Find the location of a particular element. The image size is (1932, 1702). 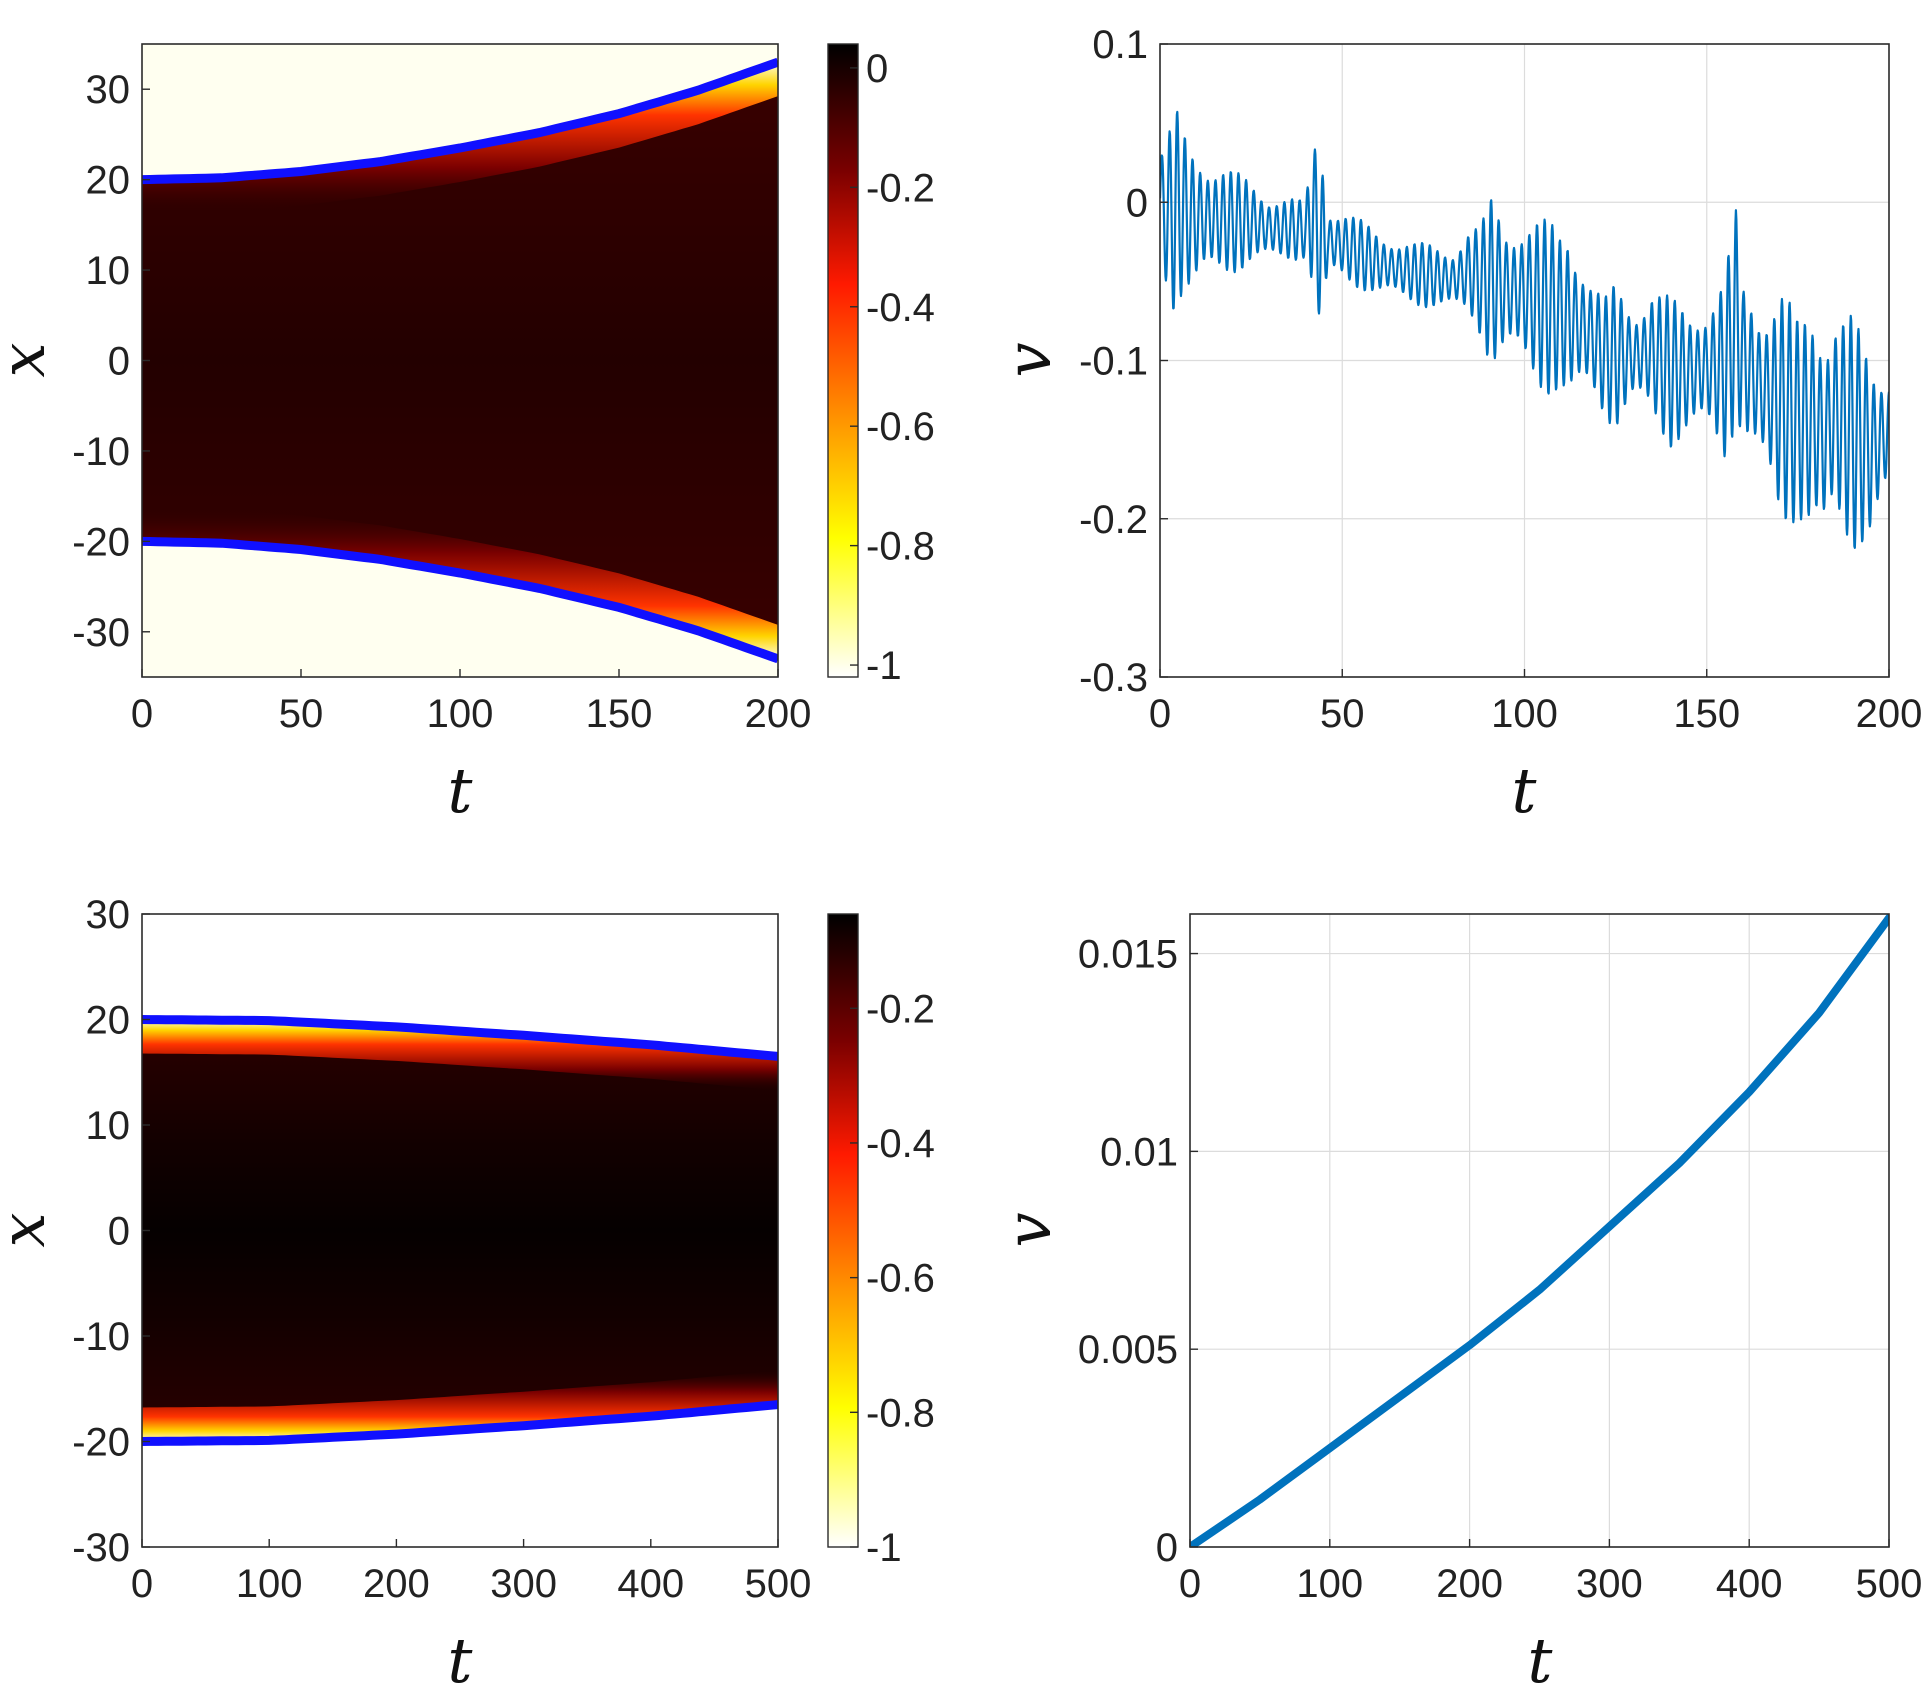

y-tick-labels: 0.1 0 -0.1 -0.2 -0.3 is located at coordinates (1123, 361).